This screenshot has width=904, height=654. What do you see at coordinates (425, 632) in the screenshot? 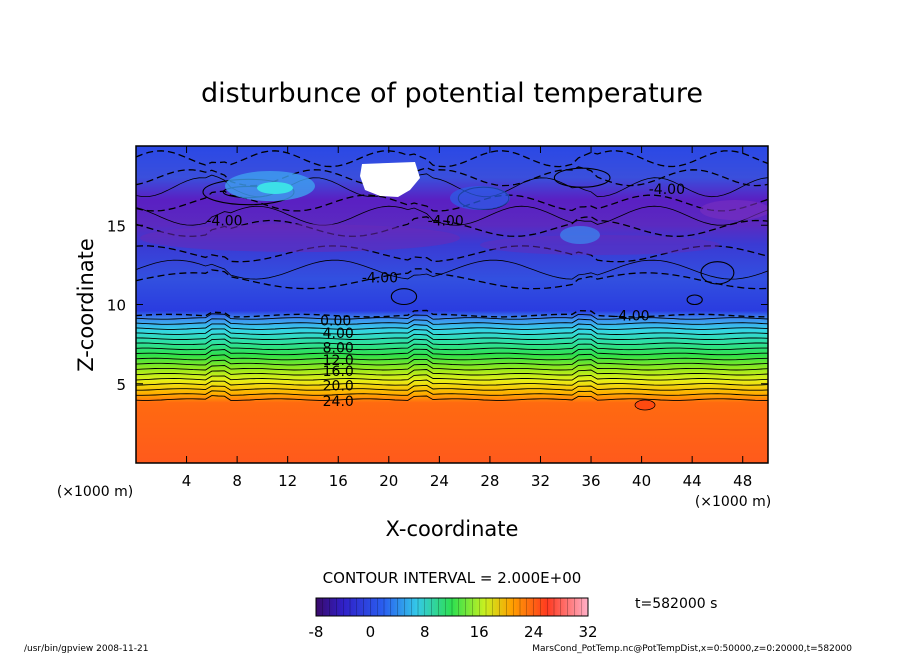
I see `colorbar-tick-label: 8` at bounding box center [425, 632].